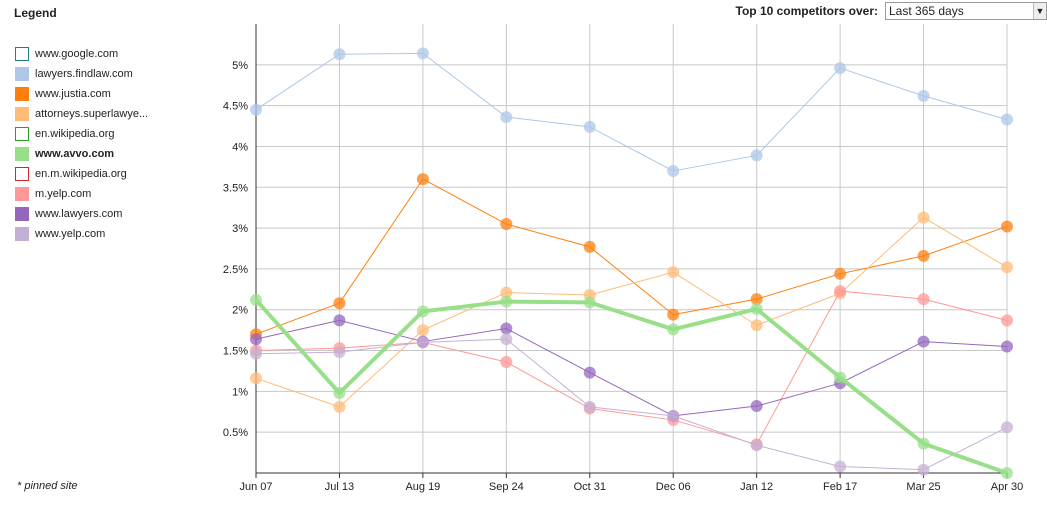 The height and width of the screenshot is (510, 1047). I want to click on legend-item: en.m.wikipedia.org, so click(81, 174).